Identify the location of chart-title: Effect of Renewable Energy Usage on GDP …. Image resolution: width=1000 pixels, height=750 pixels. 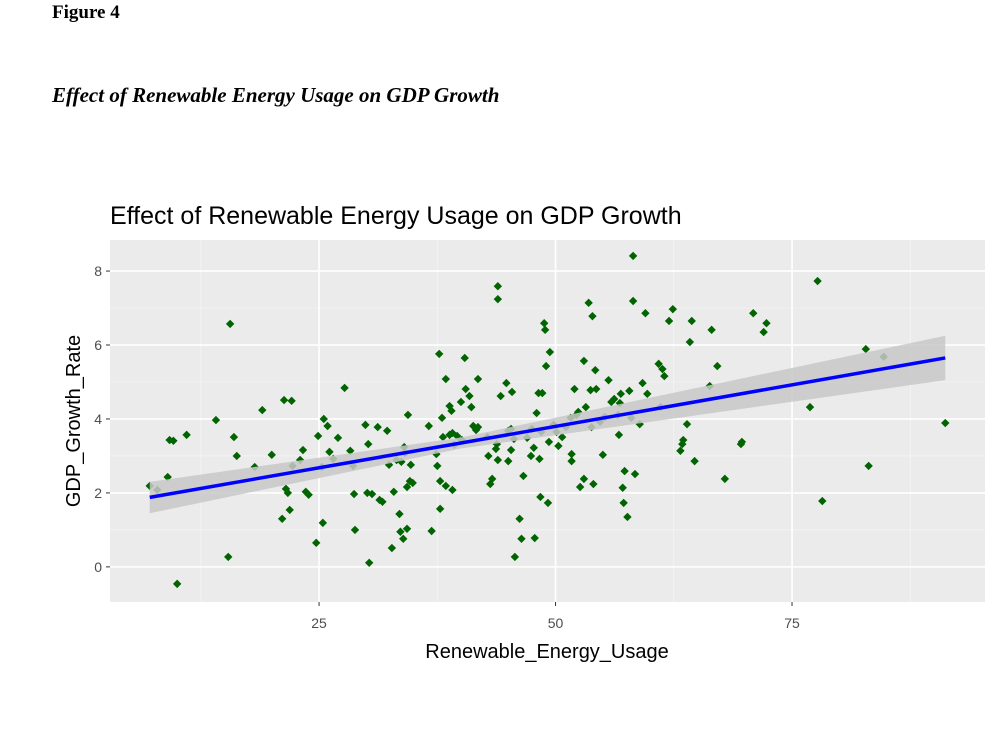
(396, 216).